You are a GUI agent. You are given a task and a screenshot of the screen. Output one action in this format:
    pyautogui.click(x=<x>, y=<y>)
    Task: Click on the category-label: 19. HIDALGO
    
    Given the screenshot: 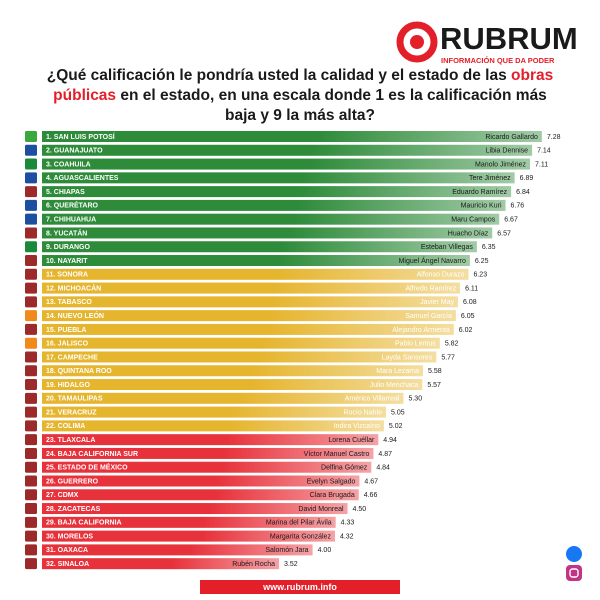 What is the action you would take?
    pyautogui.click(x=68, y=385)
    